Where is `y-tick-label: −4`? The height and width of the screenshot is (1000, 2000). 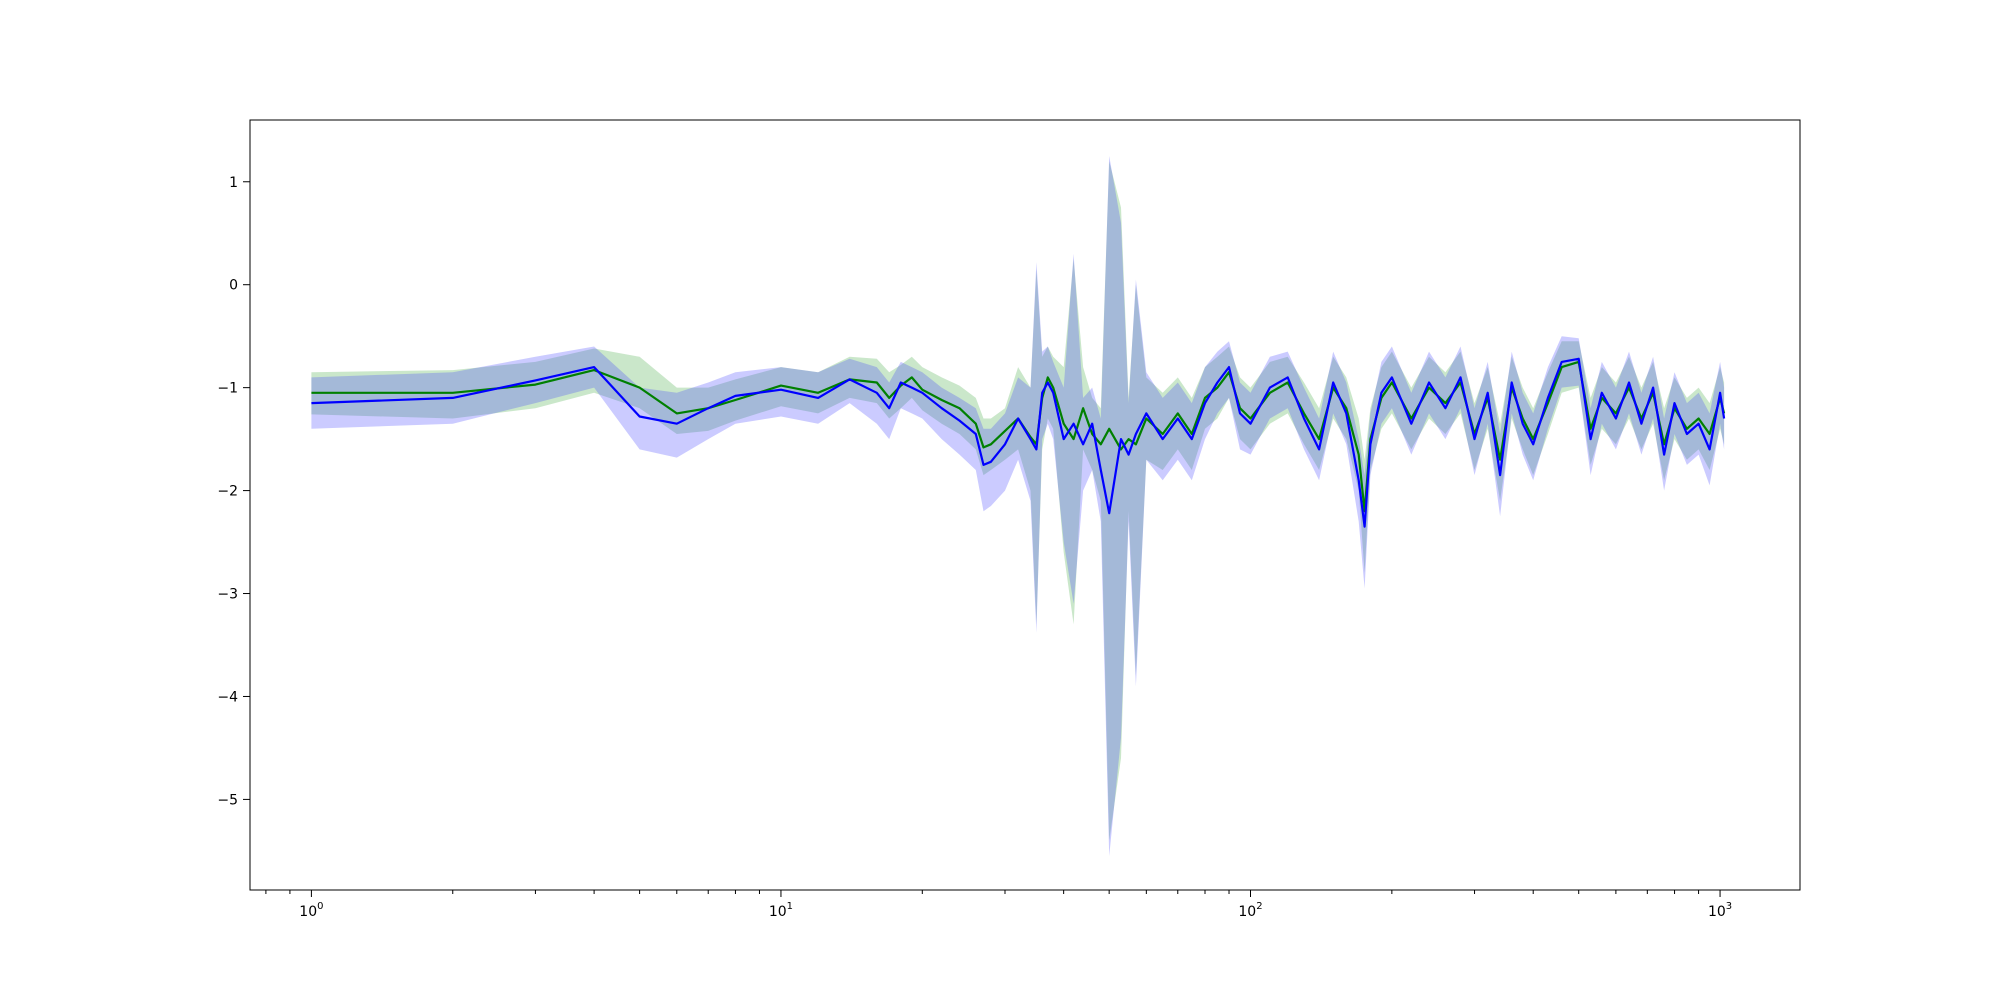
y-tick-label: −4 is located at coordinates (227, 697).